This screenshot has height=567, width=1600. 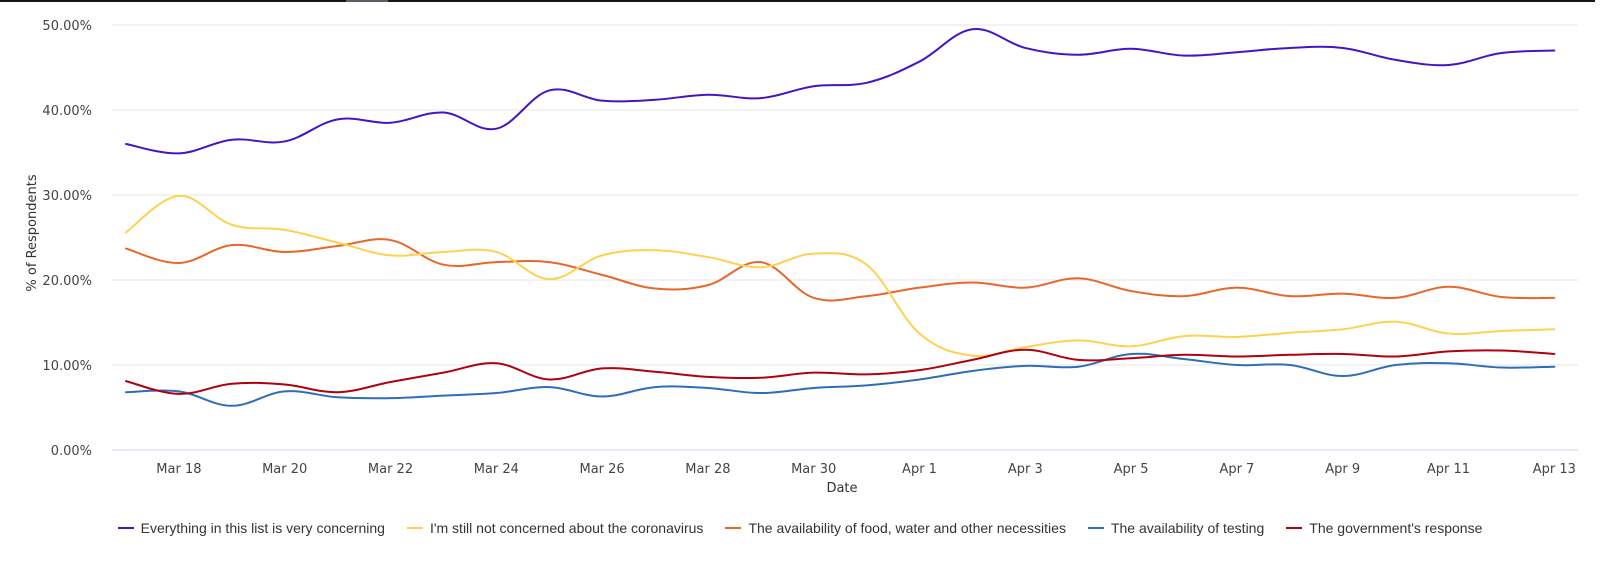 What do you see at coordinates (919, 469) in the screenshot?
I see `x-tick-label: Apr 1` at bounding box center [919, 469].